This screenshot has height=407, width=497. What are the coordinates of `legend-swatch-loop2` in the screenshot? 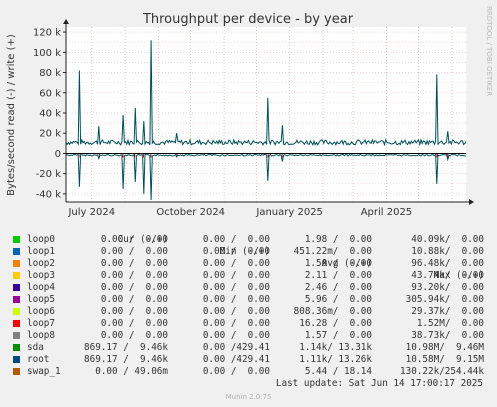 It's located at (16, 263).